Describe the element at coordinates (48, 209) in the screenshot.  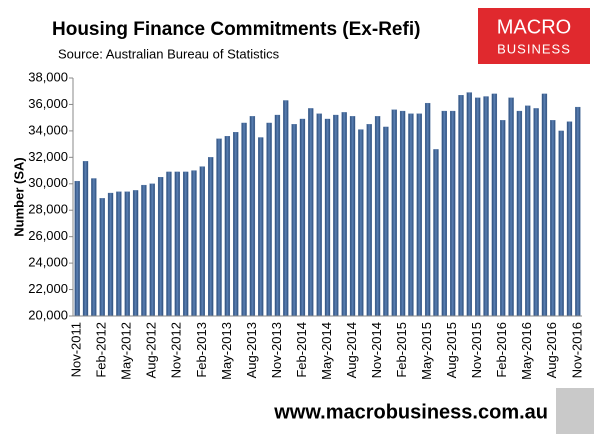
I see `y-tick-label: 28,000` at that location.